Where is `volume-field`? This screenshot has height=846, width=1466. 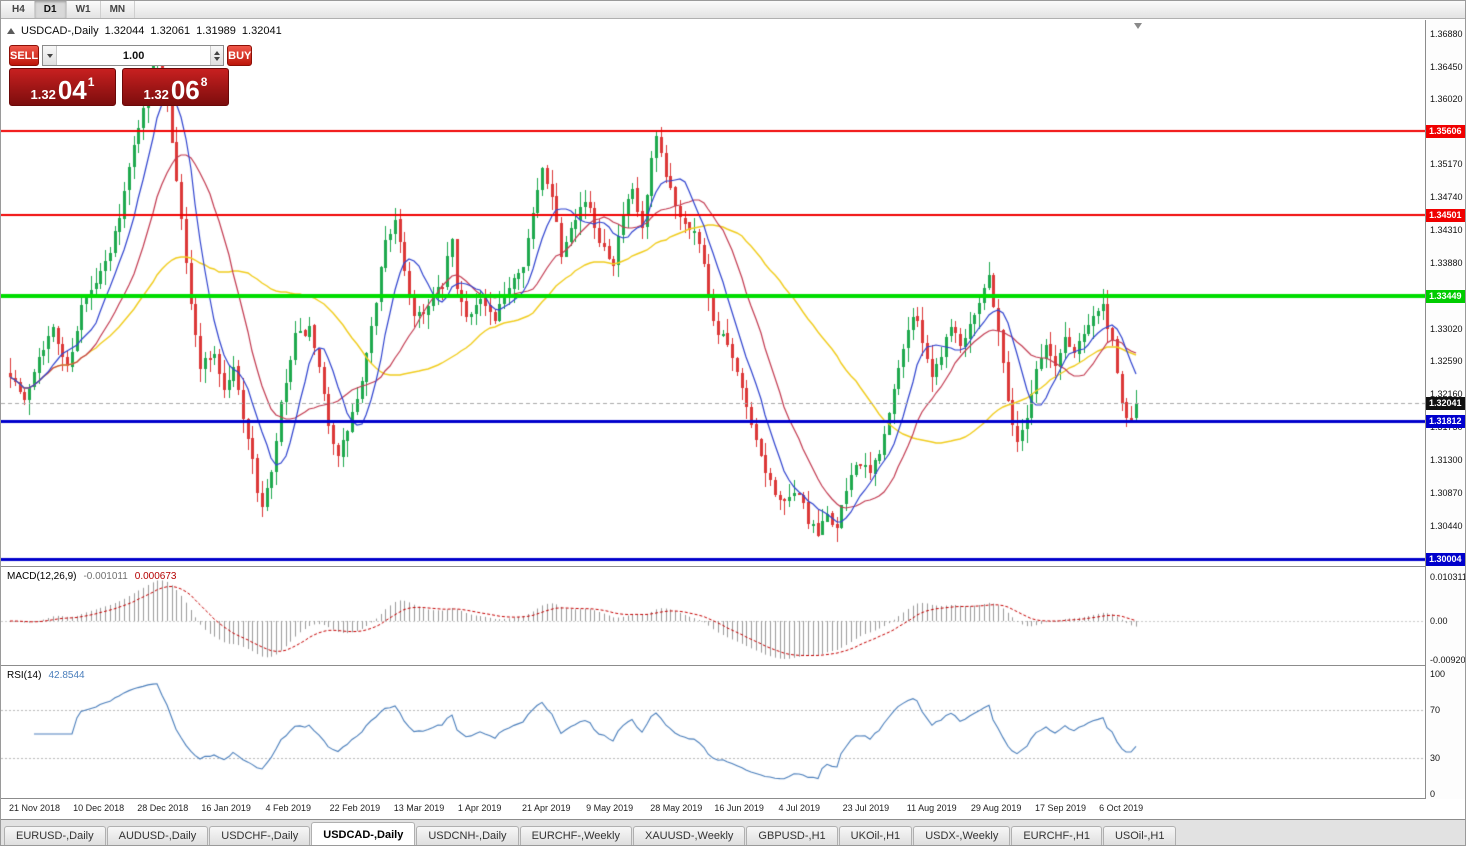 volume-field is located at coordinates (133, 55).